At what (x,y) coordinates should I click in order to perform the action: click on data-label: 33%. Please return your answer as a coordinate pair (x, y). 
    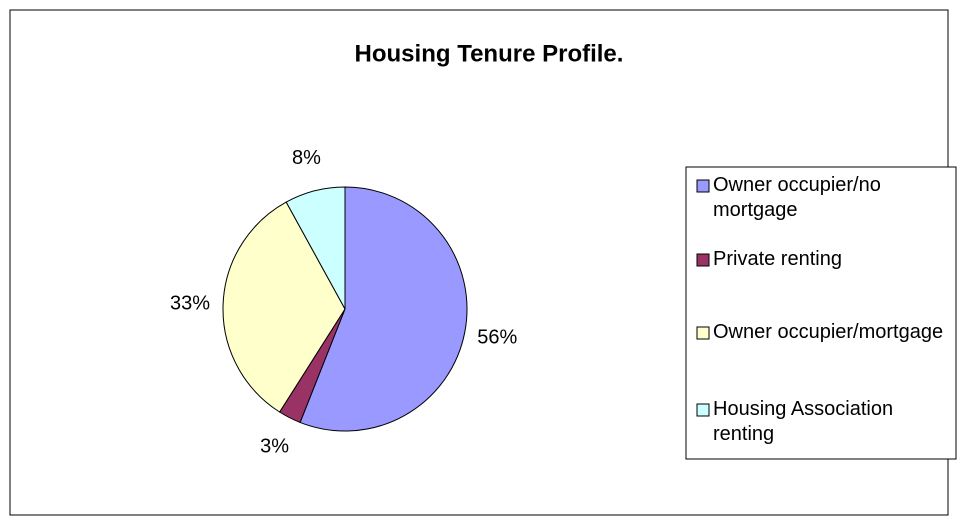
    Looking at the image, I should click on (190, 303).